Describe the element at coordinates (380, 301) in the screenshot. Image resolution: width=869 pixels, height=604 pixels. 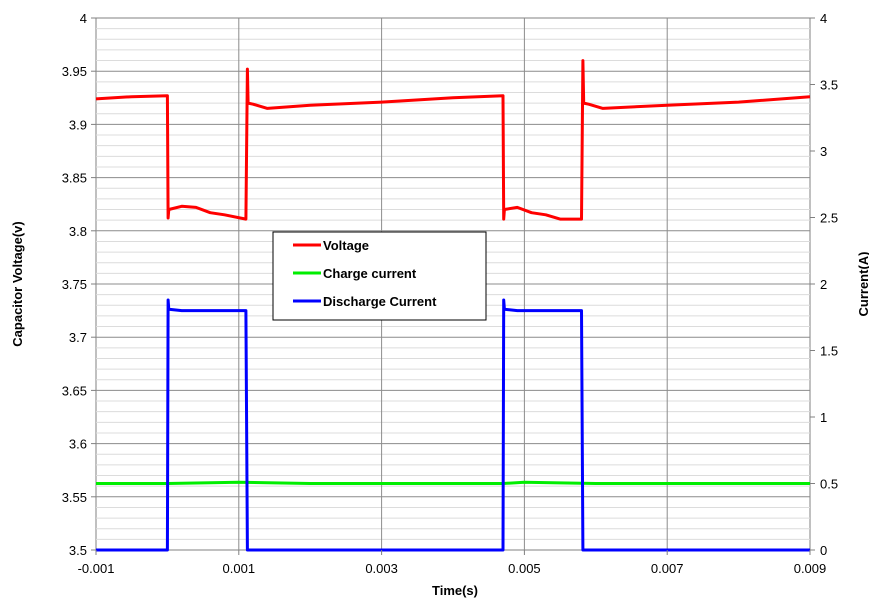
I see `legend-label: Discharge Current` at that location.